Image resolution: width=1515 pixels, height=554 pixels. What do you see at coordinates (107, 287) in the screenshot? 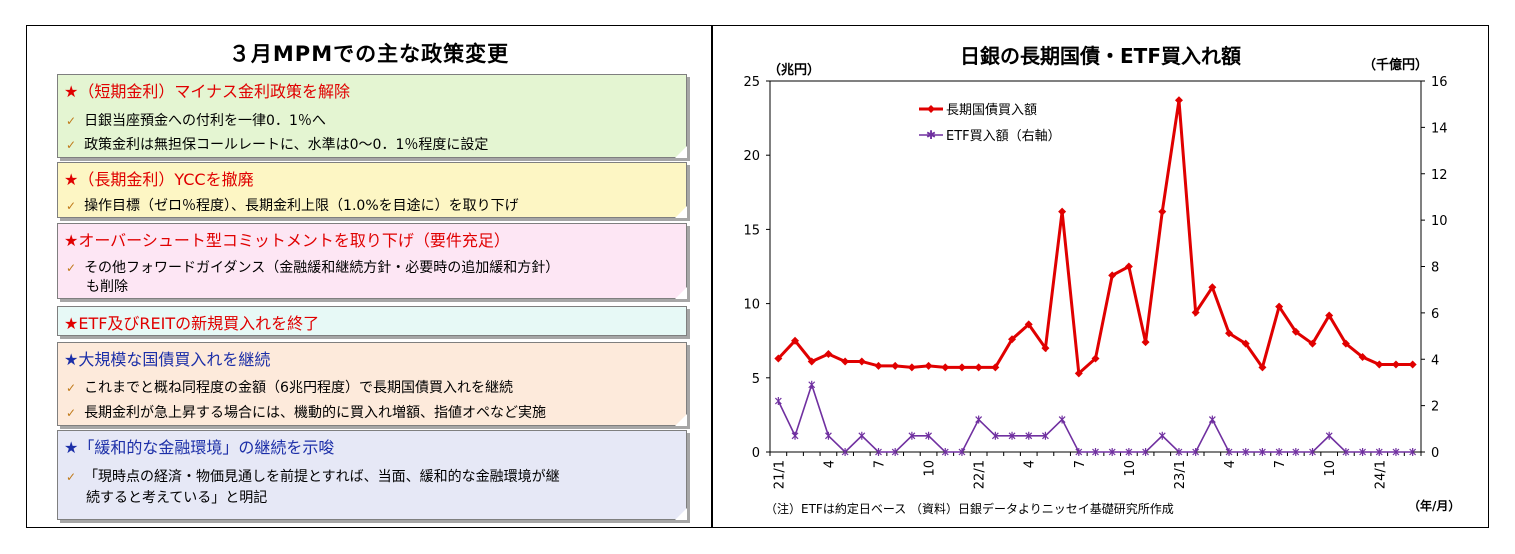
I see `bullet-continuation: も削除` at bounding box center [107, 287].